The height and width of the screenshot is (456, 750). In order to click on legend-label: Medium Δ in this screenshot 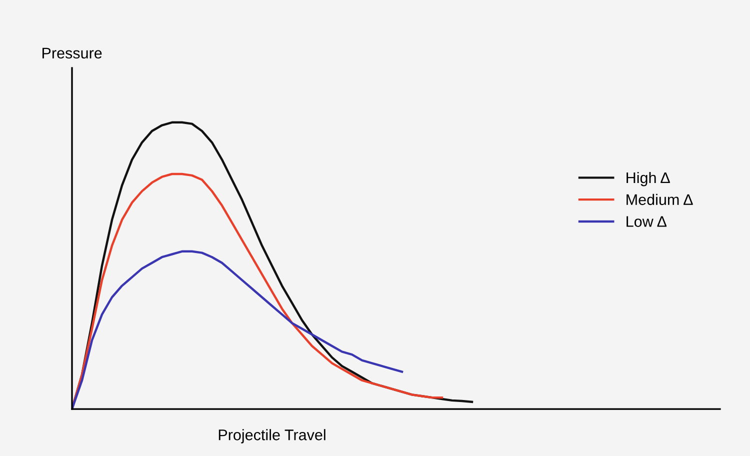, I will do `click(659, 200)`.